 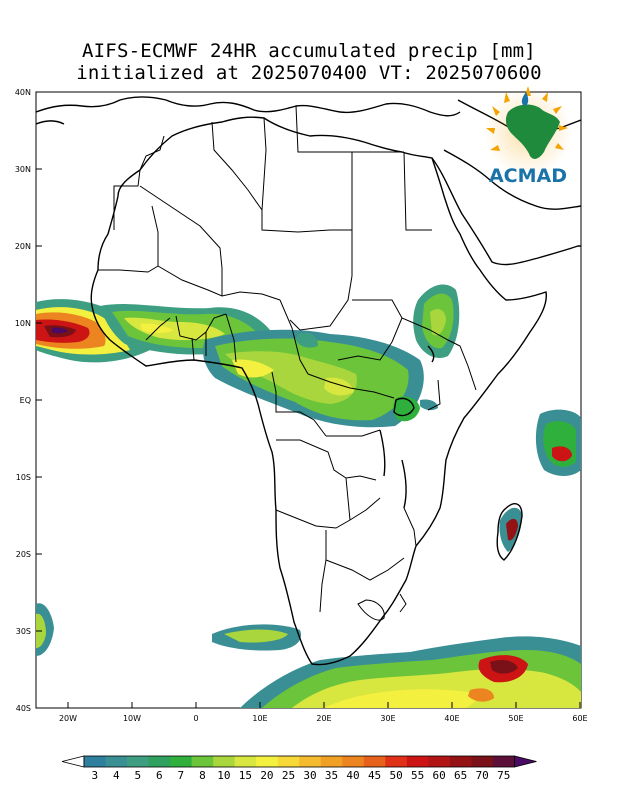 I want to click on colorbar-label: 70, so click(x=482, y=775).